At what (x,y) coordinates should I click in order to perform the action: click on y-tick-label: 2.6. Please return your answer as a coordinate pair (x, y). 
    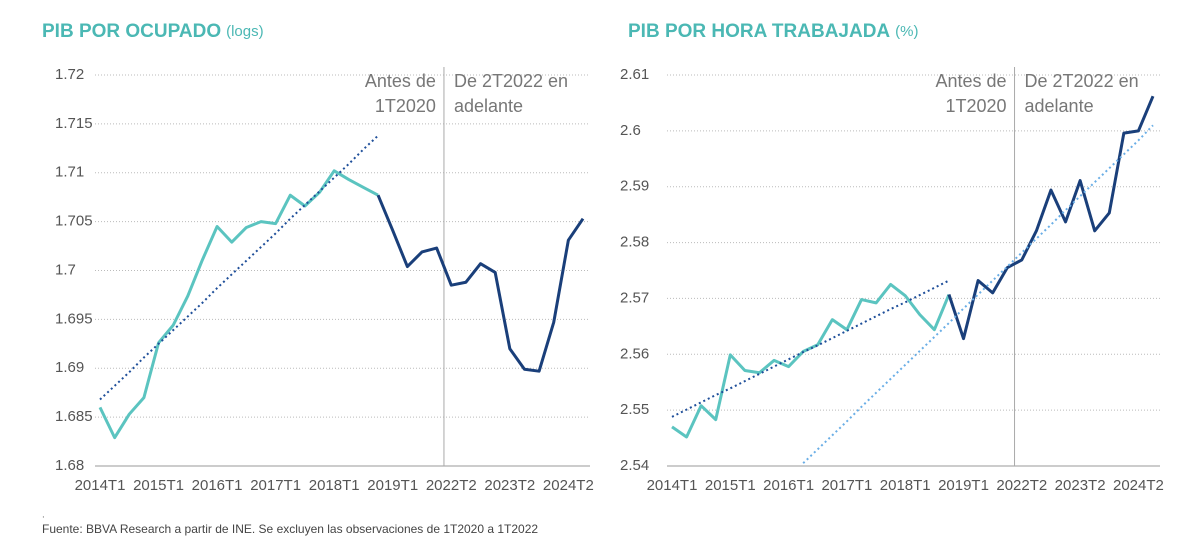
    Looking at the image, I should click on (630, 130).